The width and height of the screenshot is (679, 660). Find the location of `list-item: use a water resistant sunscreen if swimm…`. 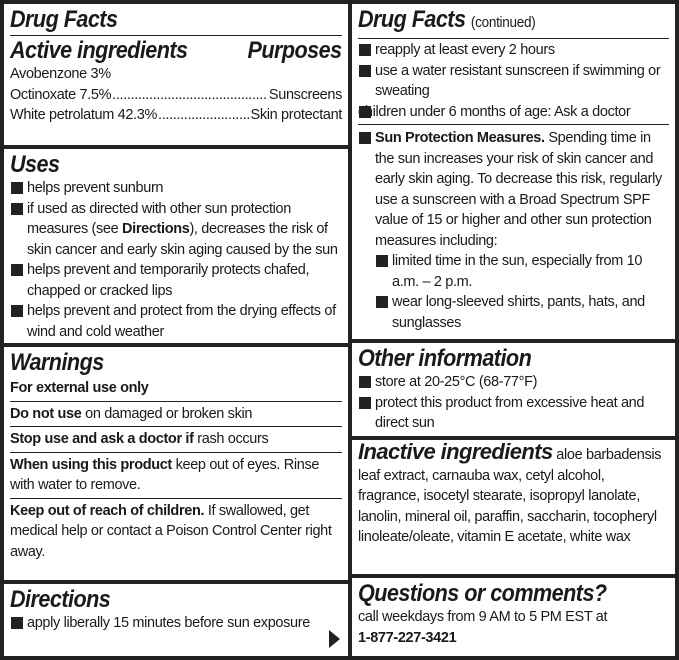

list-item: use a water resistant sunscreen if swimm… is located at coordinates (513, 81).